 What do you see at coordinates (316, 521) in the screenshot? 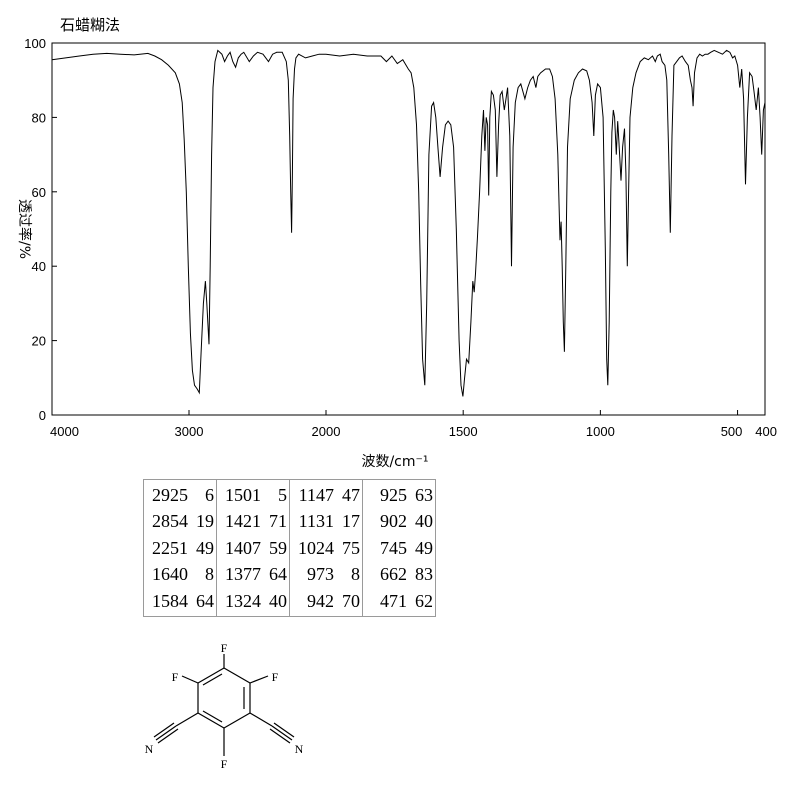
I see `peak-wavenumber: 1131` at bounding box center [316, 521].